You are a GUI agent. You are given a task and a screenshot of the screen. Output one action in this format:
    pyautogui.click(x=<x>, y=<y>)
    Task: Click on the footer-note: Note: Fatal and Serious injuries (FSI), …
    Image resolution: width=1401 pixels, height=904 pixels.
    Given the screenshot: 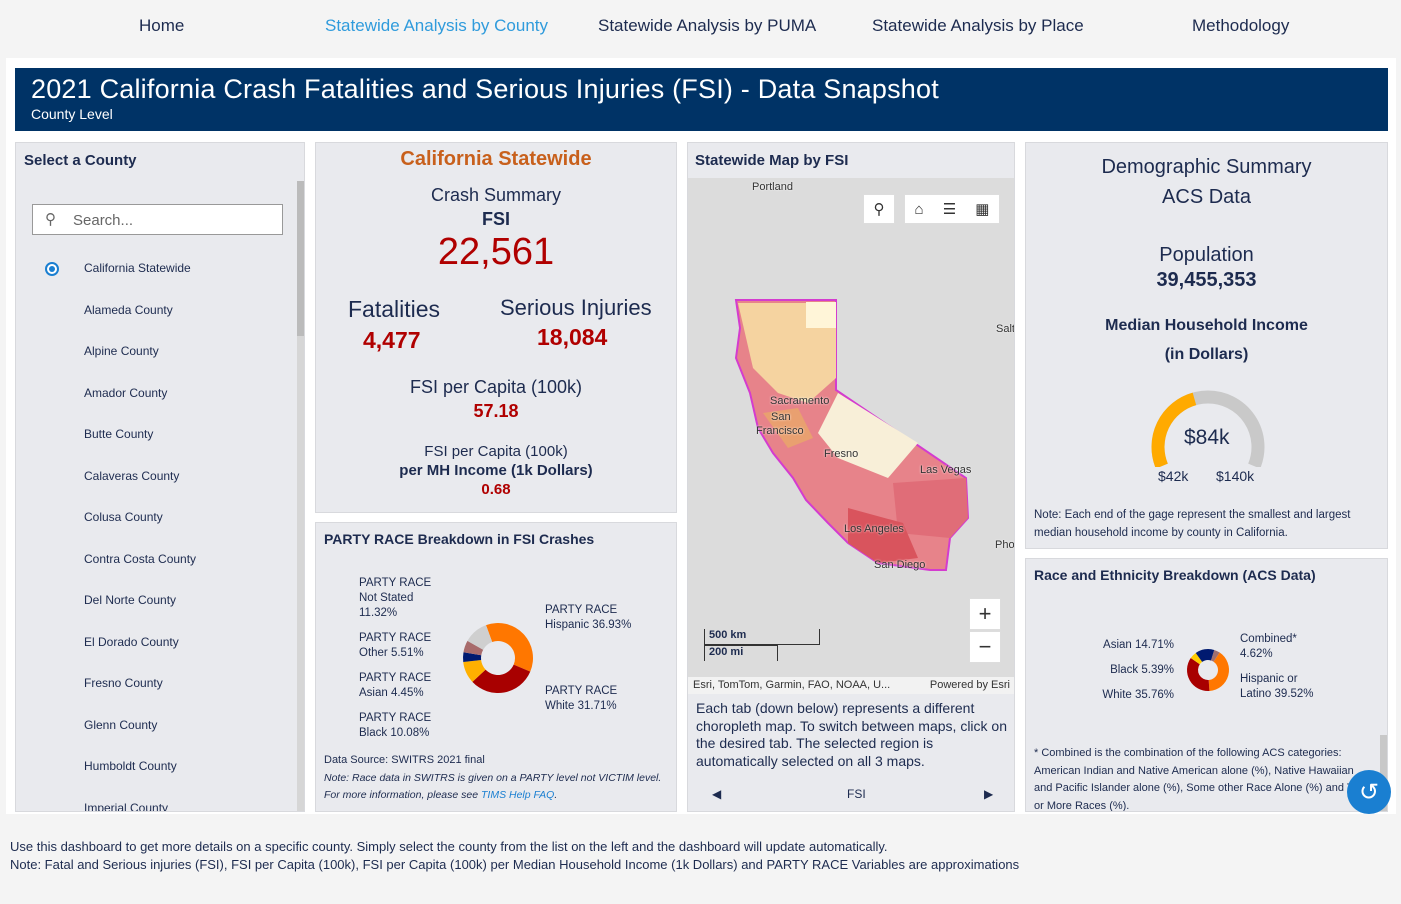 What is the action you would take?
    pyautogui.click(x=515, y=864)
    